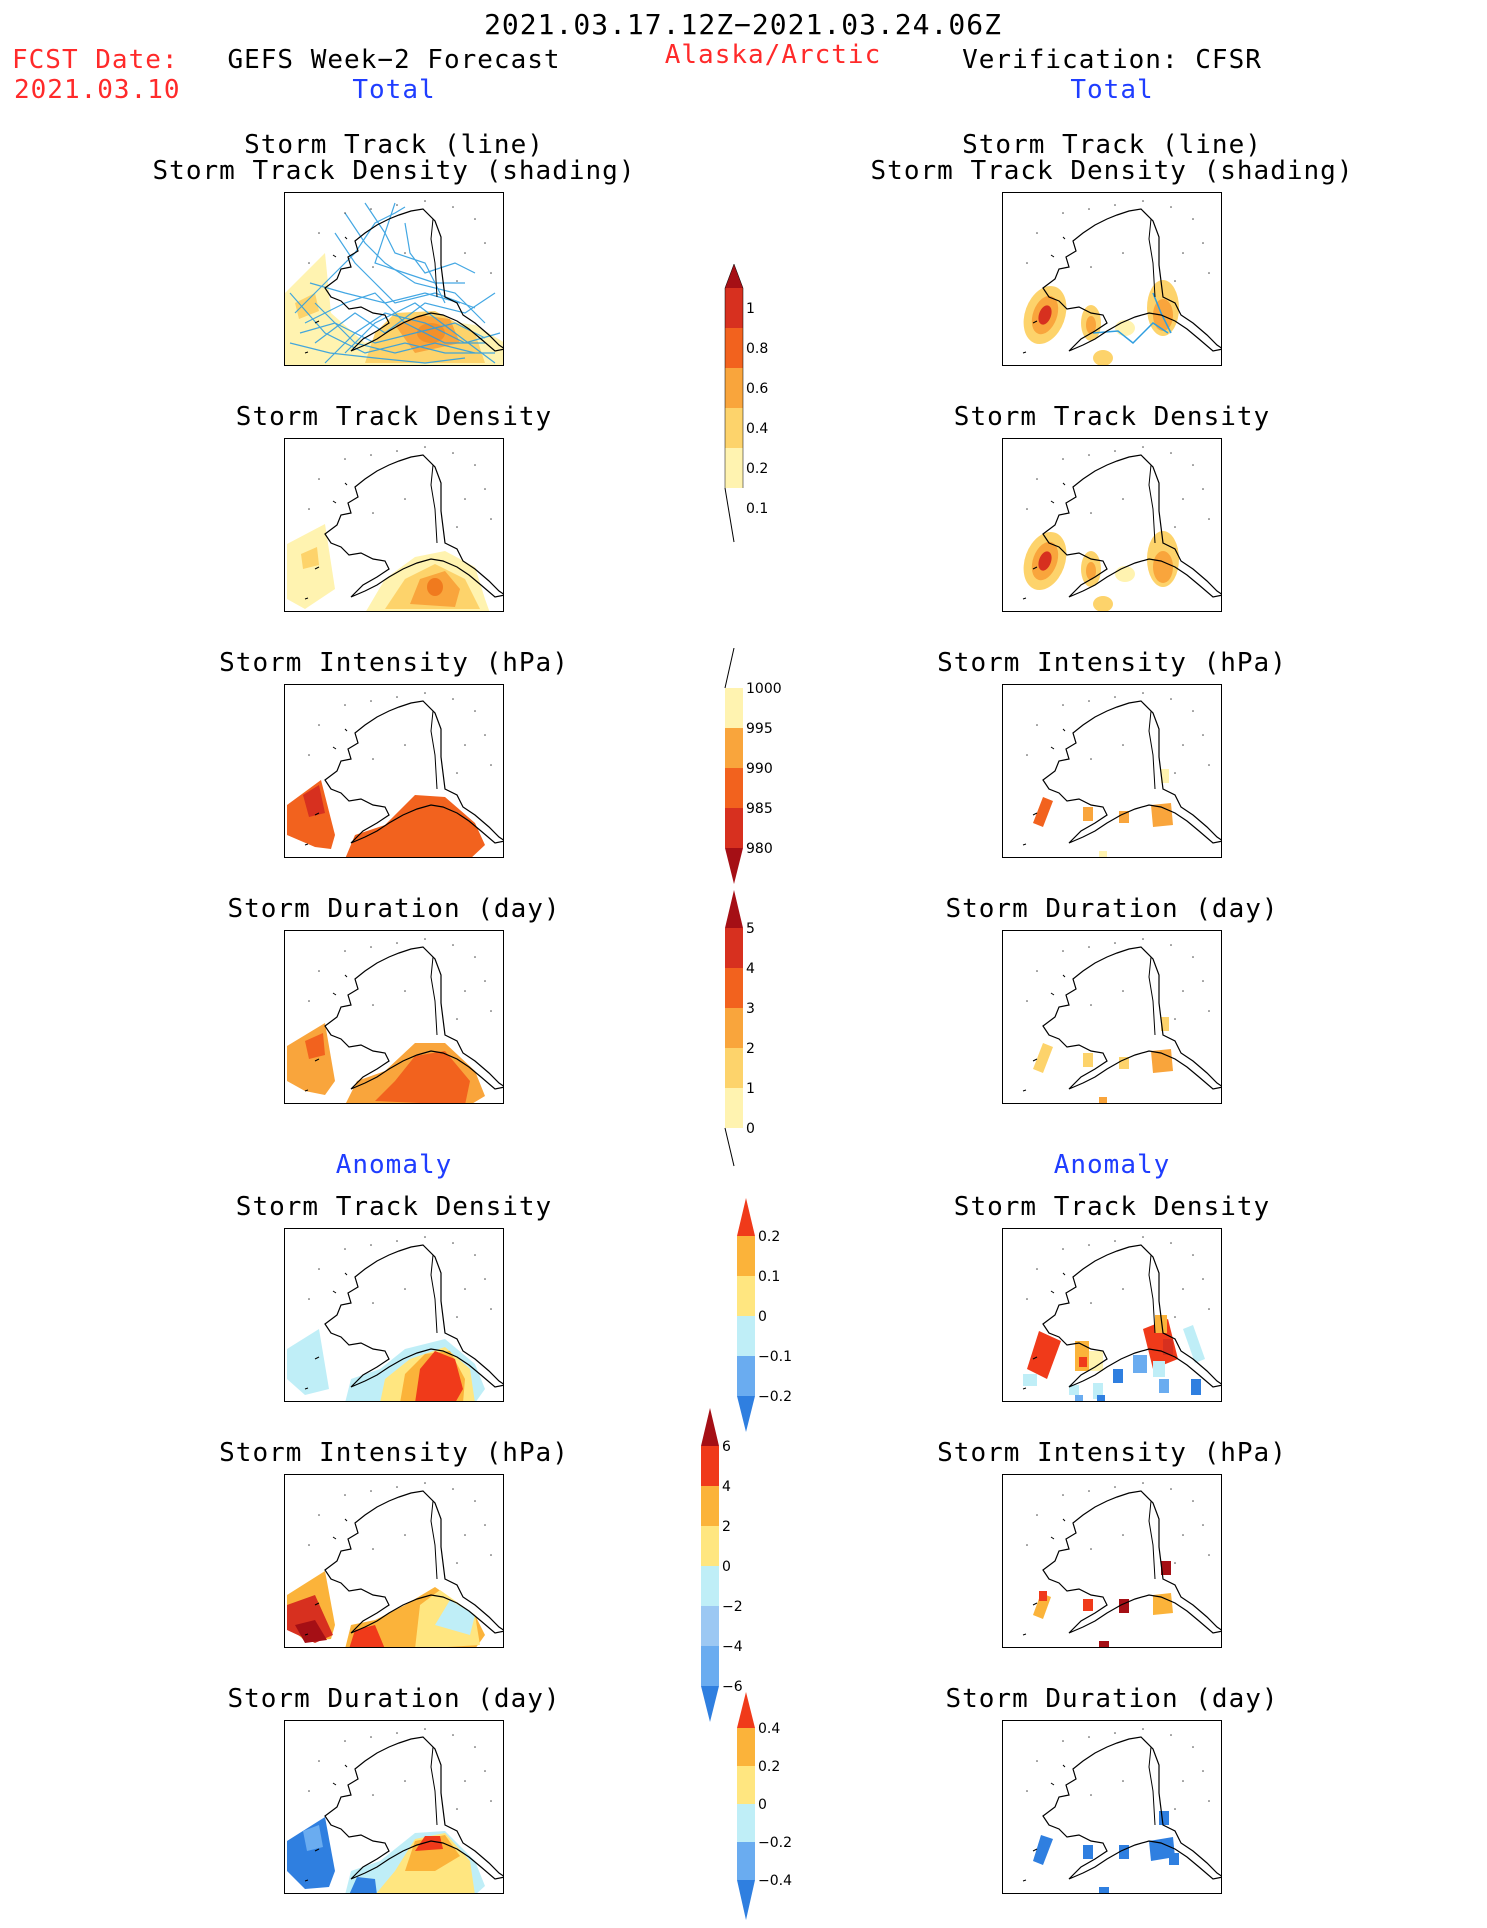 Image resolution: width=1487 pixels, height=1928 pixels. Describe the element at coordinates (750, 929) in the screenshot. I see `duration-tick-1: 5` at that location.